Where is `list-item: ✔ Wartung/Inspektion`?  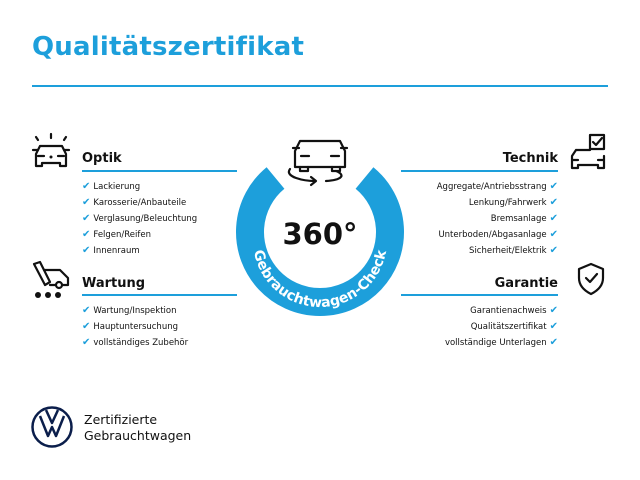 list-item: ✔ Wartung/Inspektion is located at coordinates (129, 310).